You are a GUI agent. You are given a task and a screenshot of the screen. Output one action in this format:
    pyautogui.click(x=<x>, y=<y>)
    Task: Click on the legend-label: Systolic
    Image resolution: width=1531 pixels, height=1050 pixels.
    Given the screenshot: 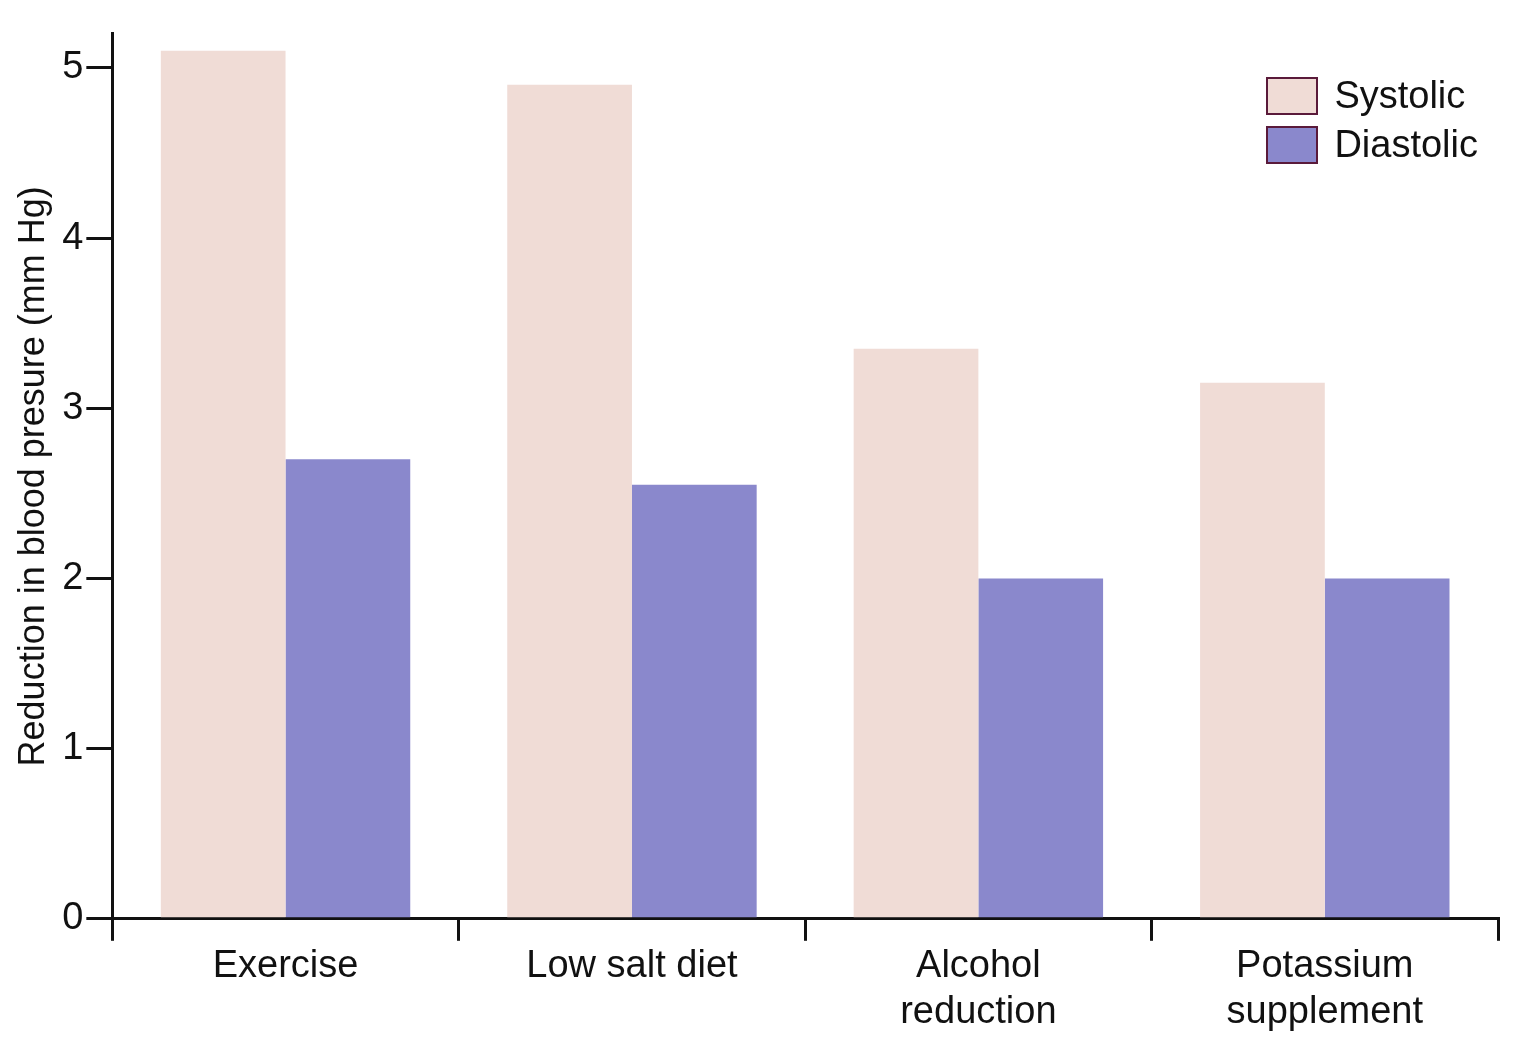 What is the action you would take?
    pyautogui.click(x=1400, y=95)
    